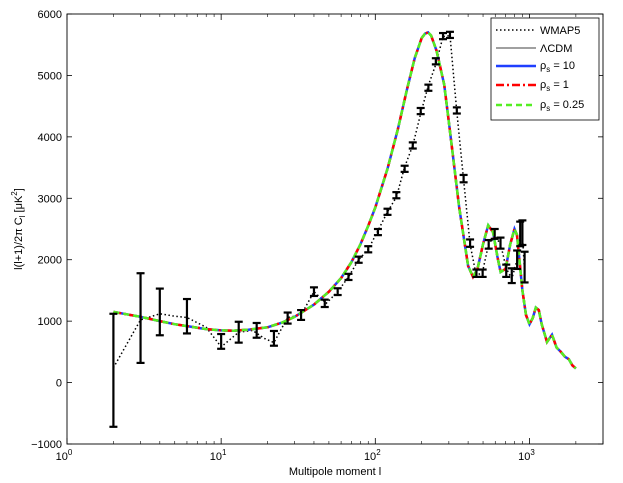  I want to click on x-tick-label: 10², so click(372, 455).